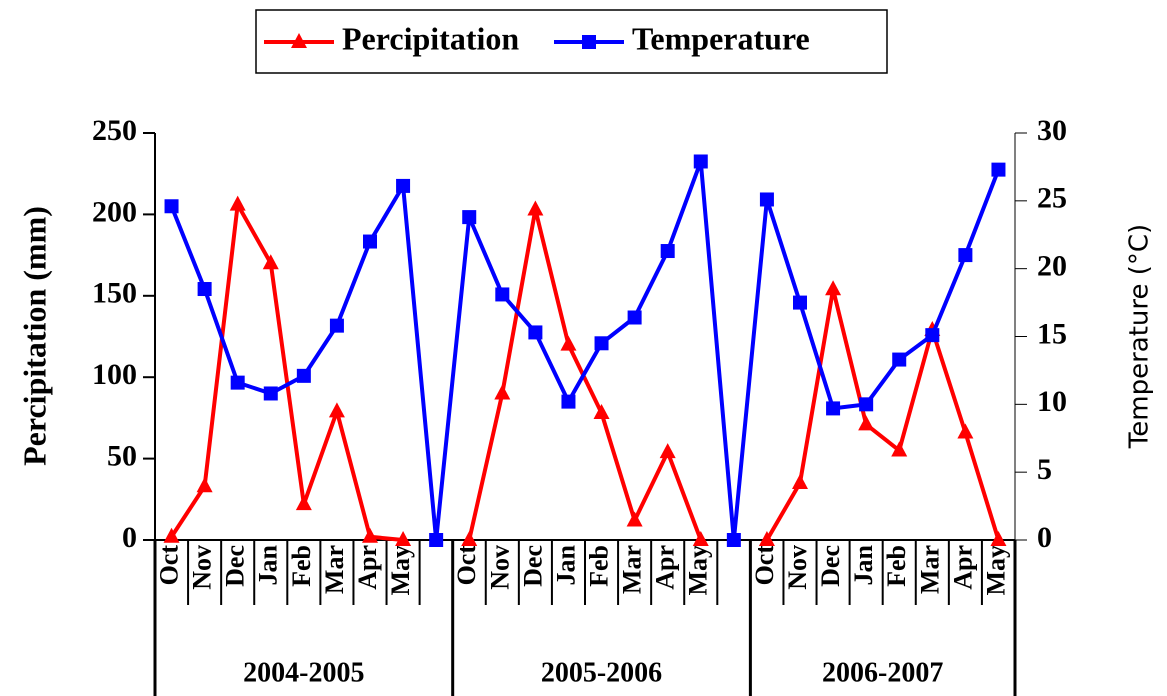  Describe the element at coordinates (129, 537) in the screenshot. I see `y-tick-label: 0` at that location.